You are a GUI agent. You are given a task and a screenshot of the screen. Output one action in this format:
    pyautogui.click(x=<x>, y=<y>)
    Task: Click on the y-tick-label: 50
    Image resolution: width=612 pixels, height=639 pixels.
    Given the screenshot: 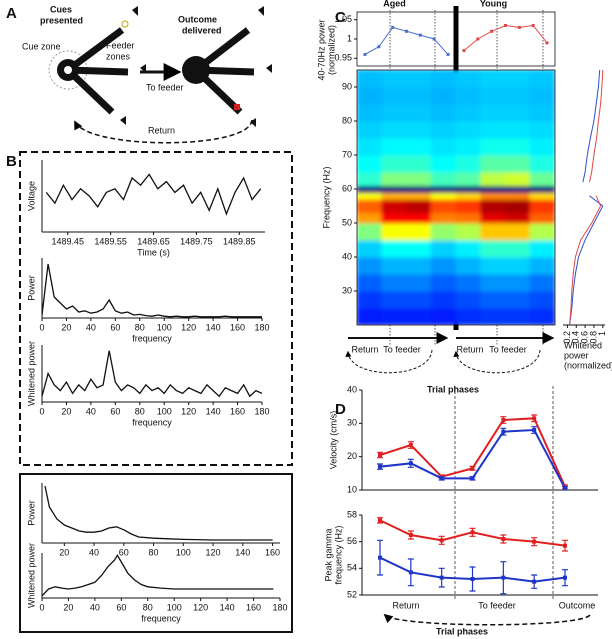 What is the action you would take?
    pyautogui.click(x=347, y=222)
    